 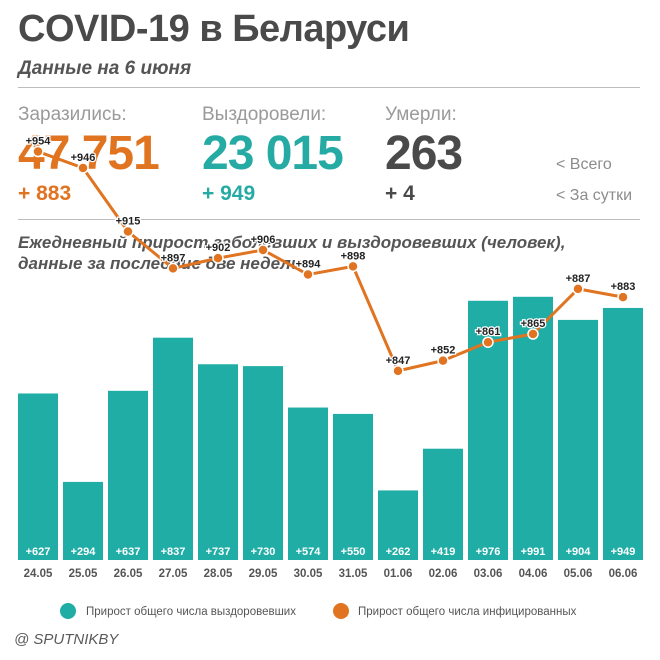 I want to click on stat-deaths-total: 263, so click(x=424, y=153).